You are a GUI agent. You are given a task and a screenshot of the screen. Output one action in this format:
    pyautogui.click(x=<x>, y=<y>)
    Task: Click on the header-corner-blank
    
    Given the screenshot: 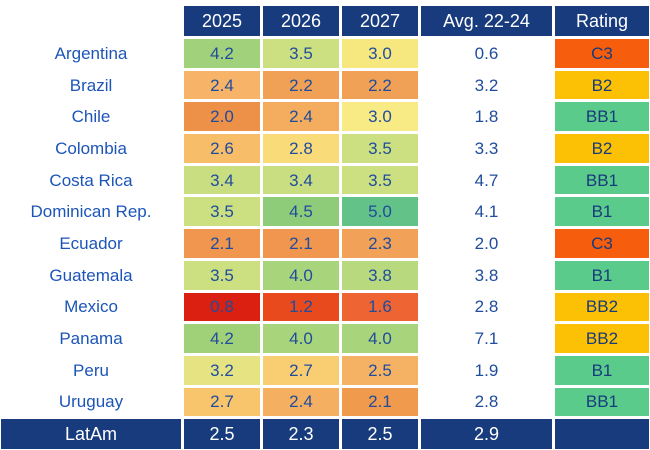 What is the action you would take?
    pyautogui.click(x=91, y=21)
    